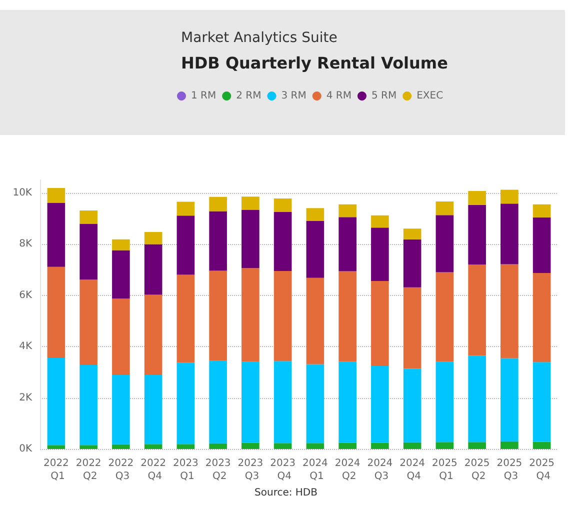 The image size is (572, 507). Describe the element at coordinates (339, 96) in the screenshot. I see `legend-label: 4 RM` at that location.